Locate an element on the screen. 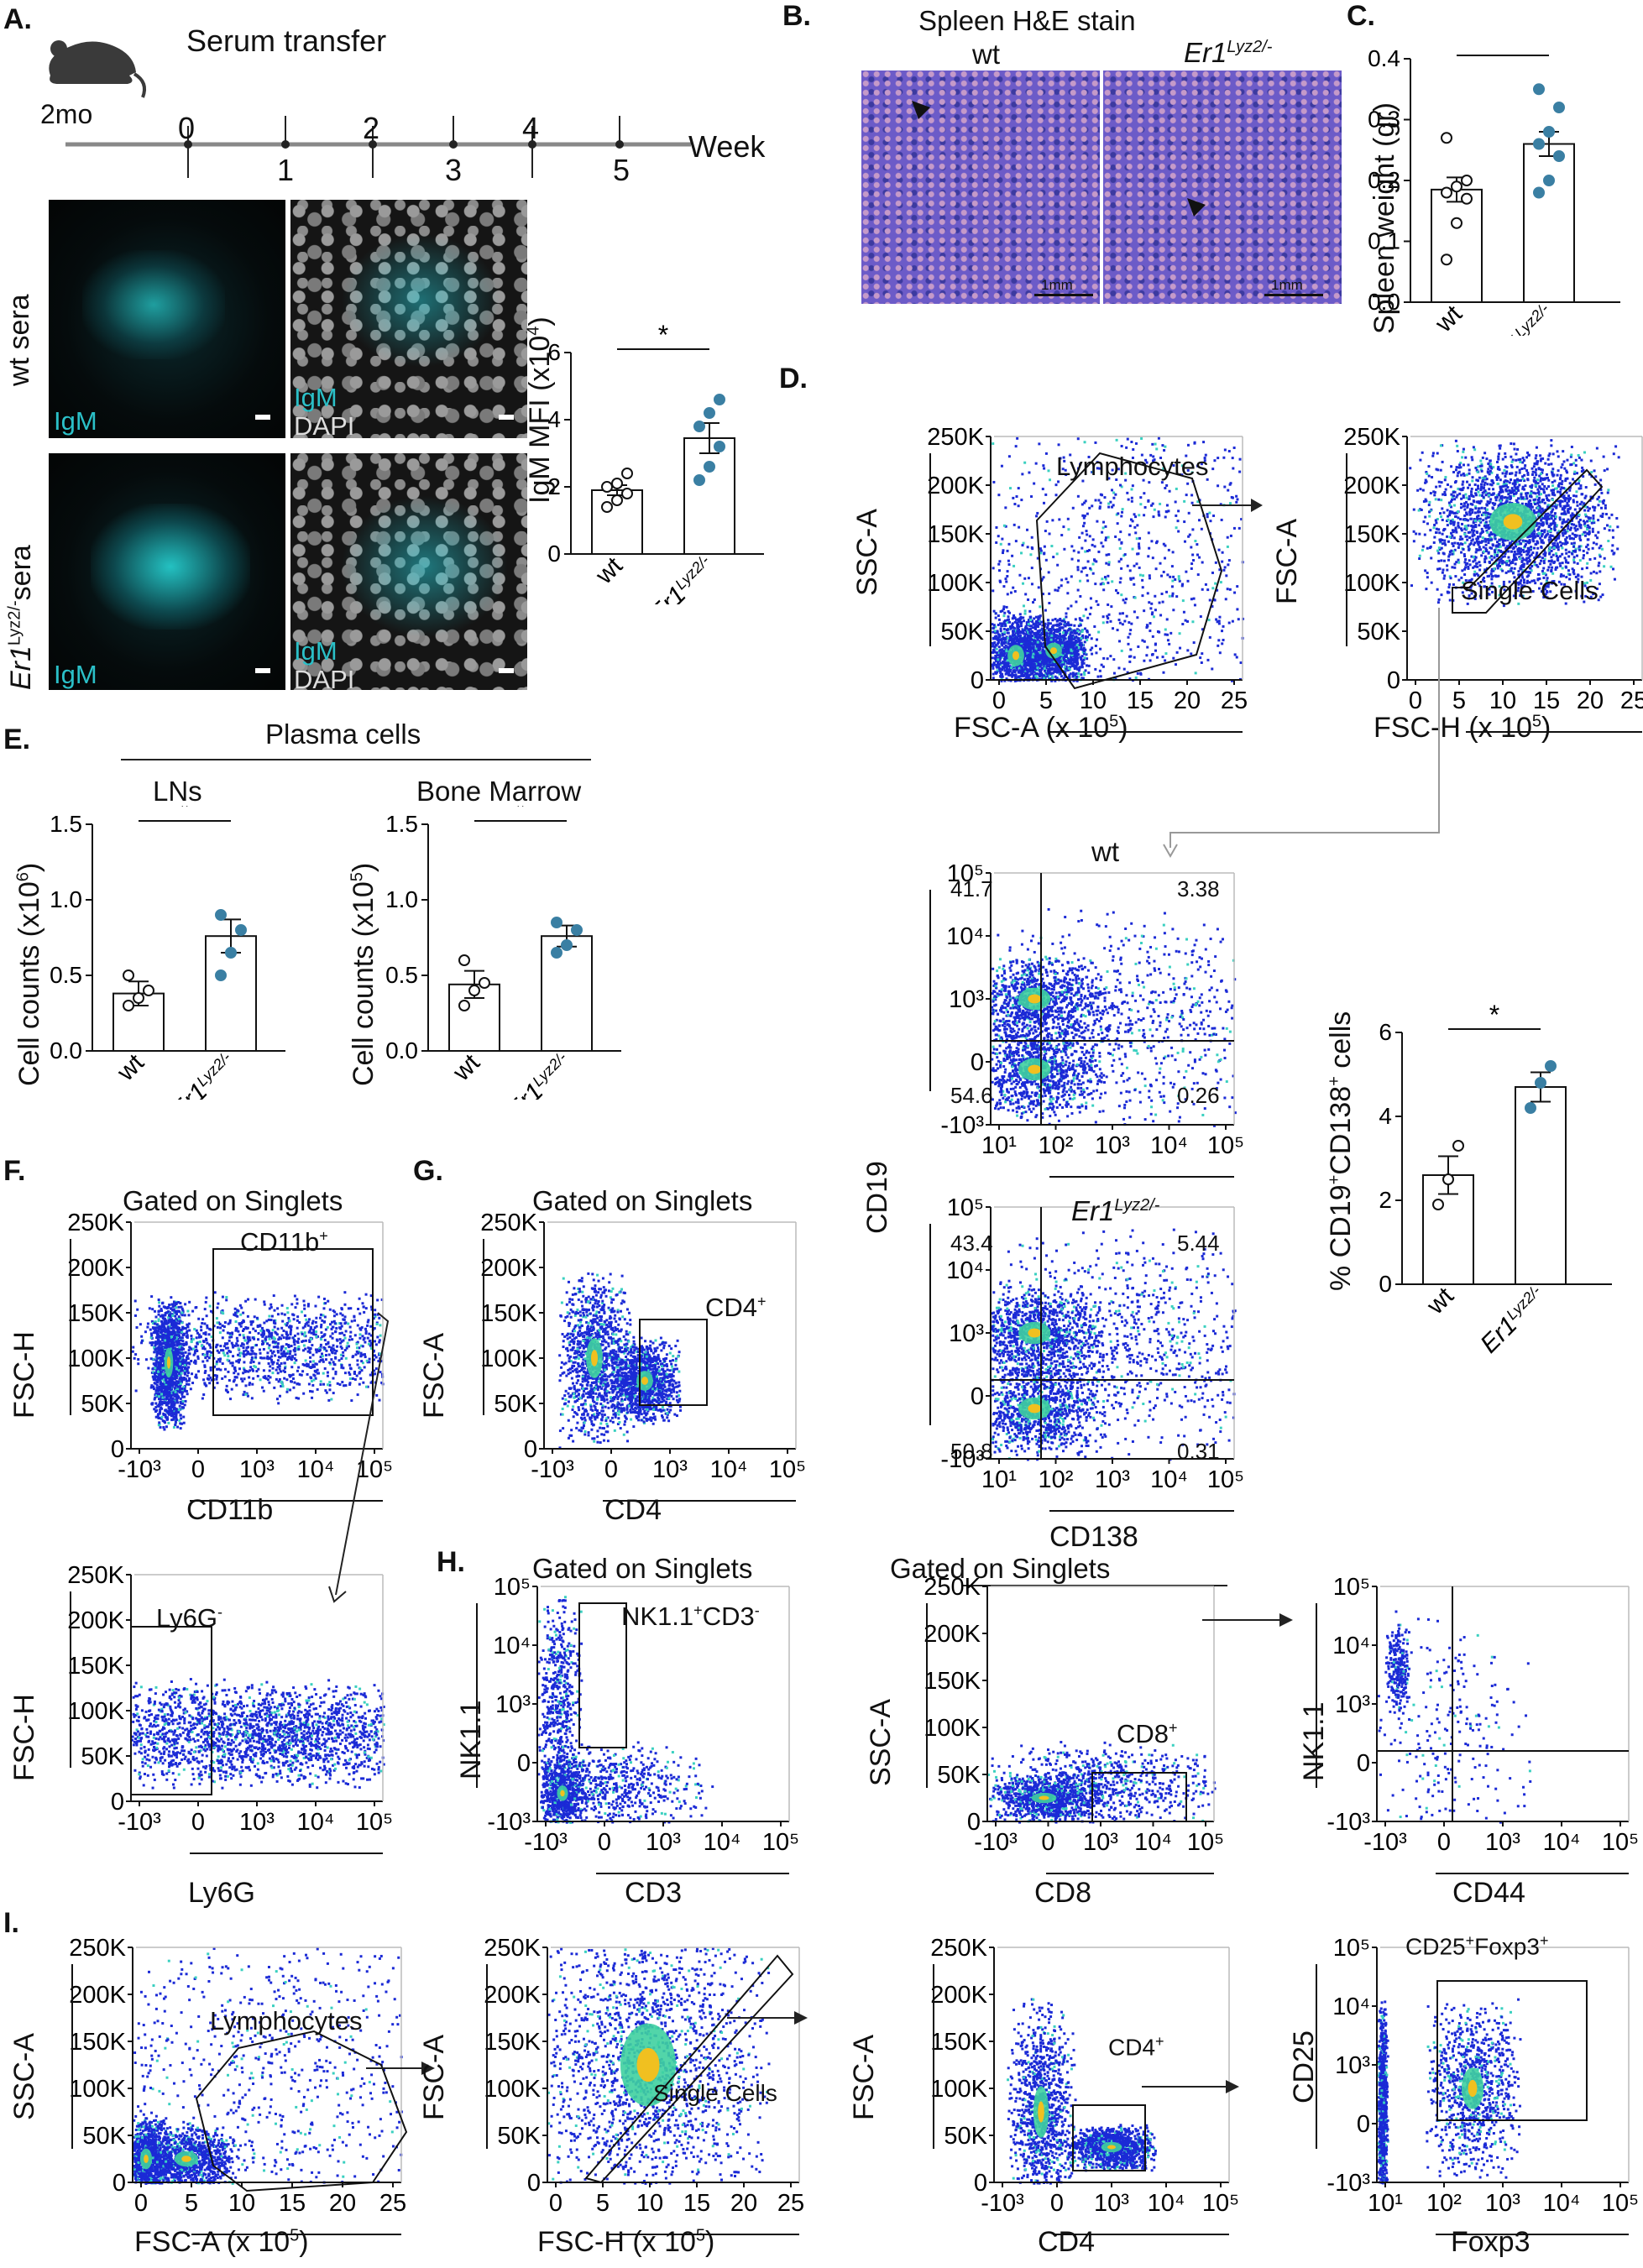 Image resolution: width=1643 pixels, height=2268 pixels. x-tick-label: 25 is located at coordinates (392, 2203).